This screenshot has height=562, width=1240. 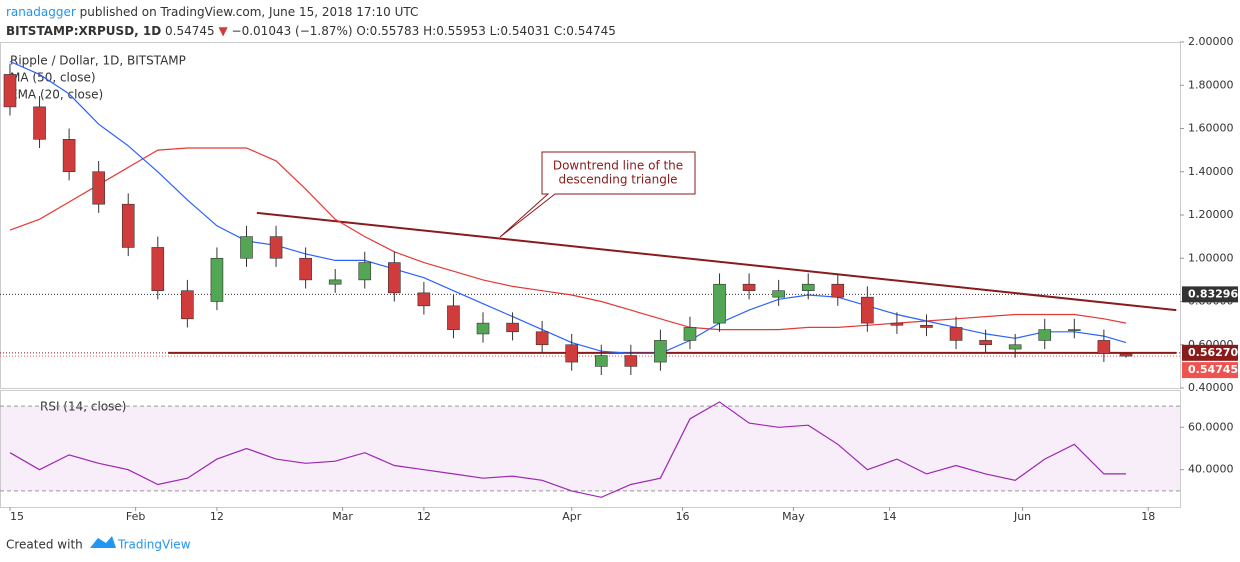 I want to click on rsi-title: RSI (14, close), so click(x=83, y=407).